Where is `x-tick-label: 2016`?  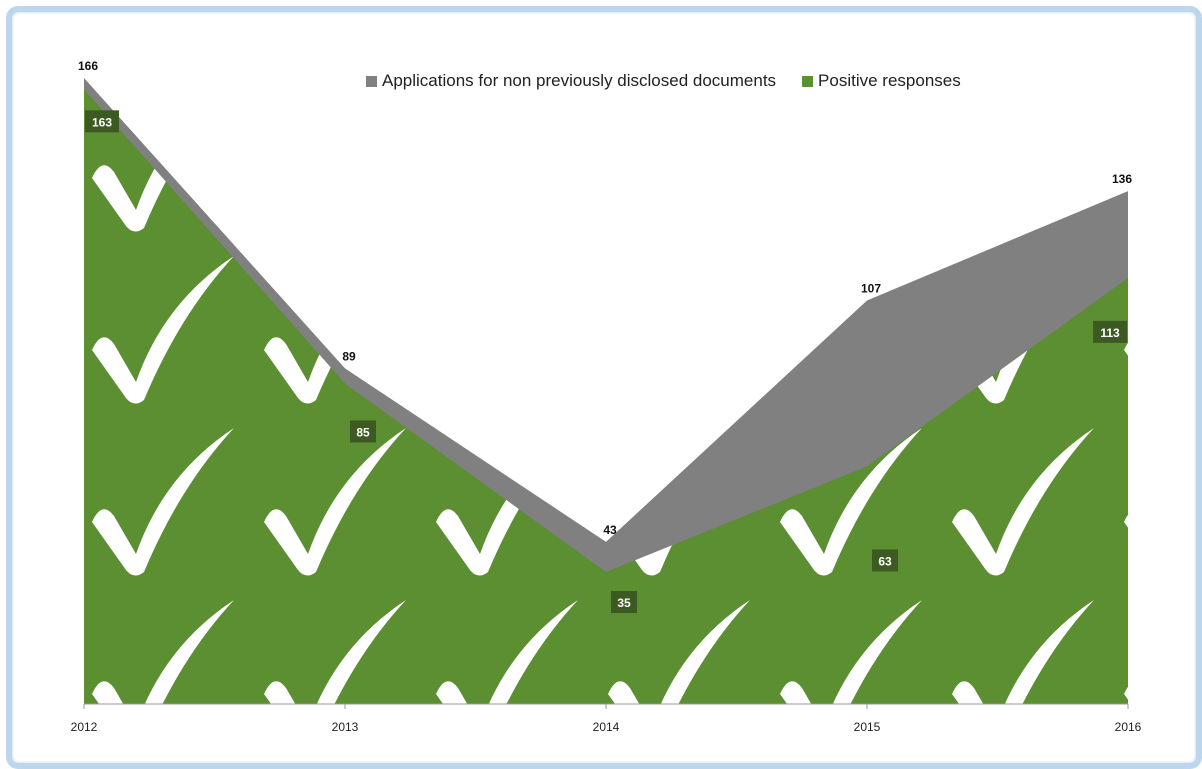 x-tick-label: 2016 is located at coordinates (1128, 727).